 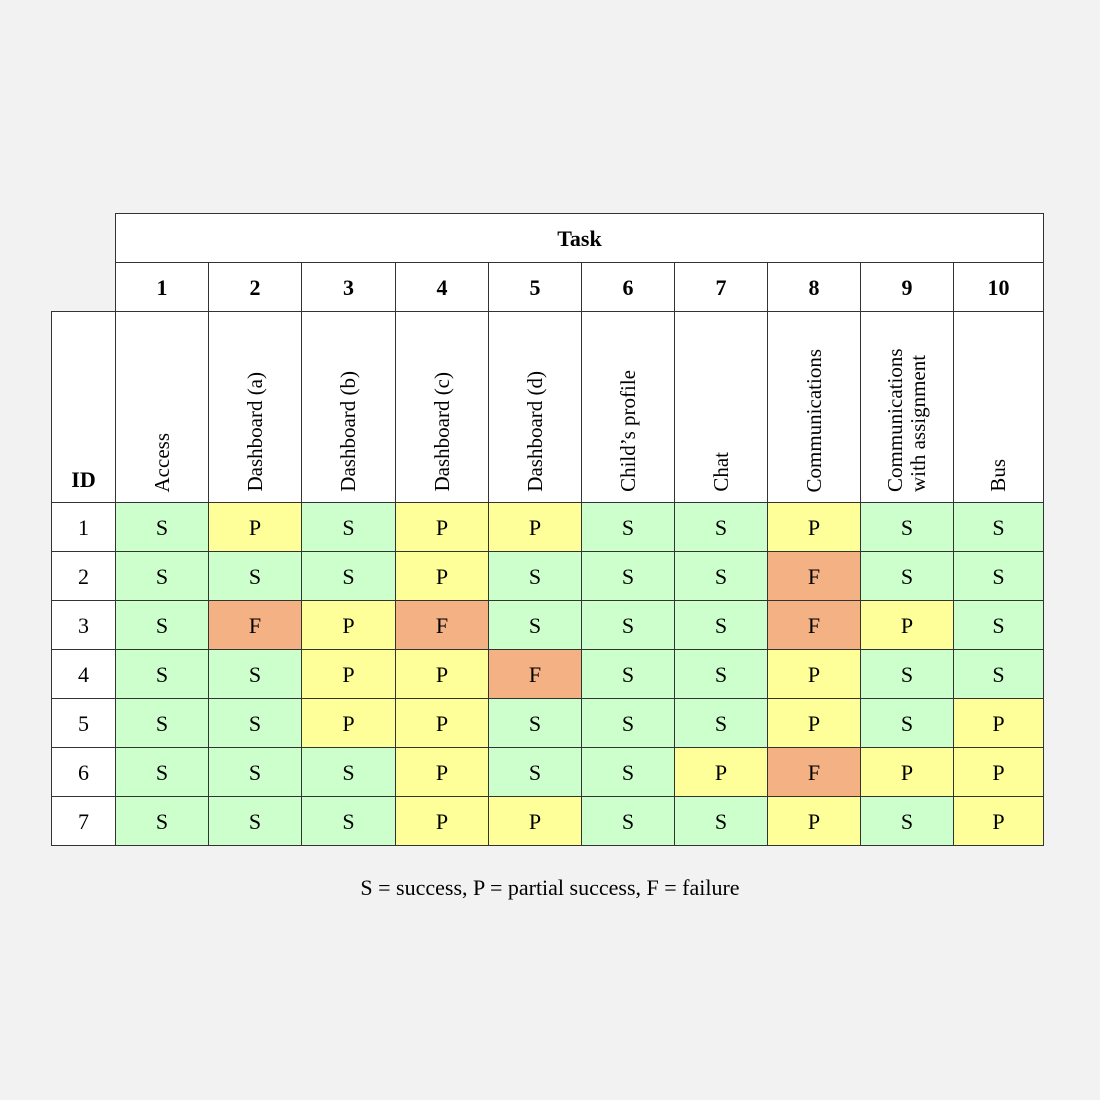 I want to click on task-group-row: Task, so click(x=548, y=238).